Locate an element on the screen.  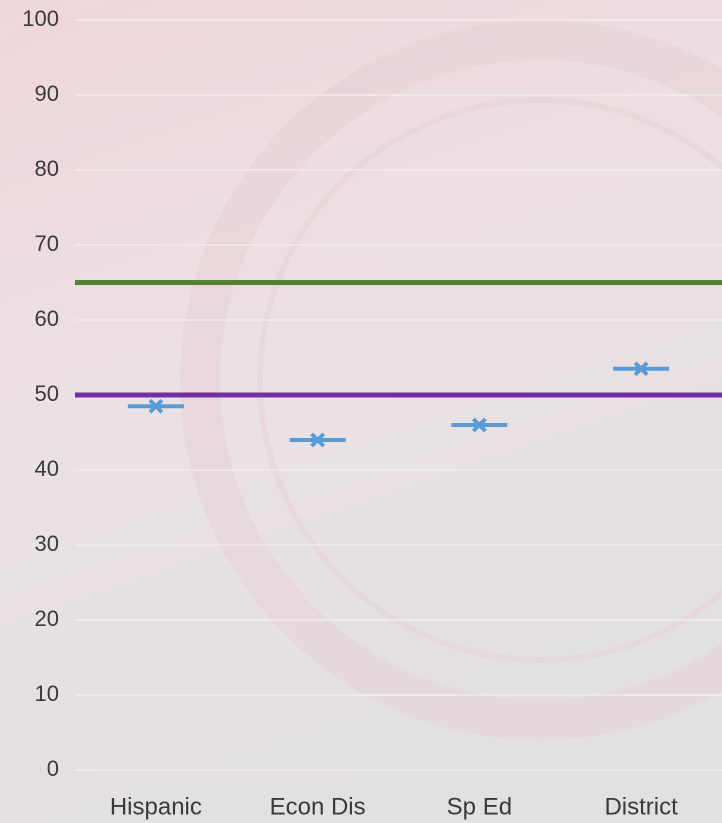
y-tick-label: 0 is located at coordinates (53, 768).